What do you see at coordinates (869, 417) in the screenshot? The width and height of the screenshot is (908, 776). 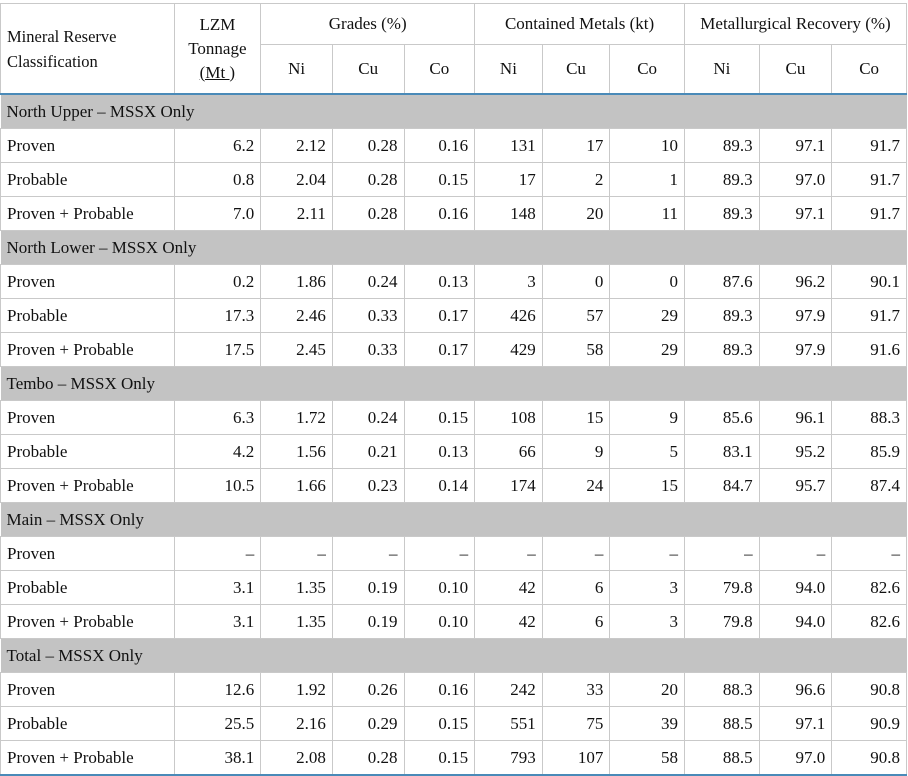 I see `cell-recovery-co: 88.3` at bounding box center [869, 417].